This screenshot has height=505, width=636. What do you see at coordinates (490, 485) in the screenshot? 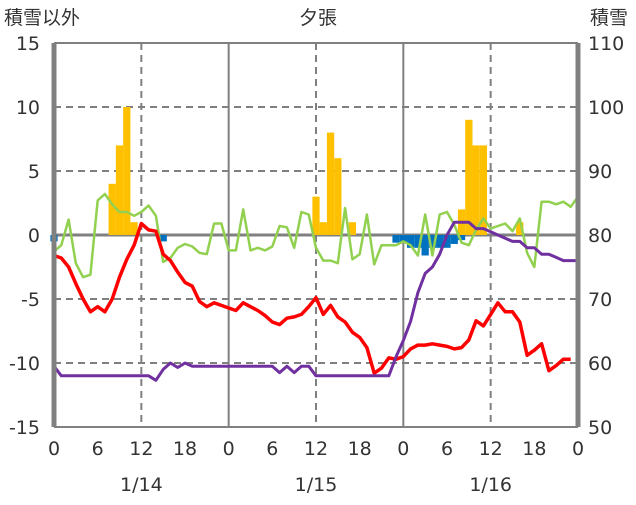
I see `date-label: 1/16` at bounding box center [490, 485].